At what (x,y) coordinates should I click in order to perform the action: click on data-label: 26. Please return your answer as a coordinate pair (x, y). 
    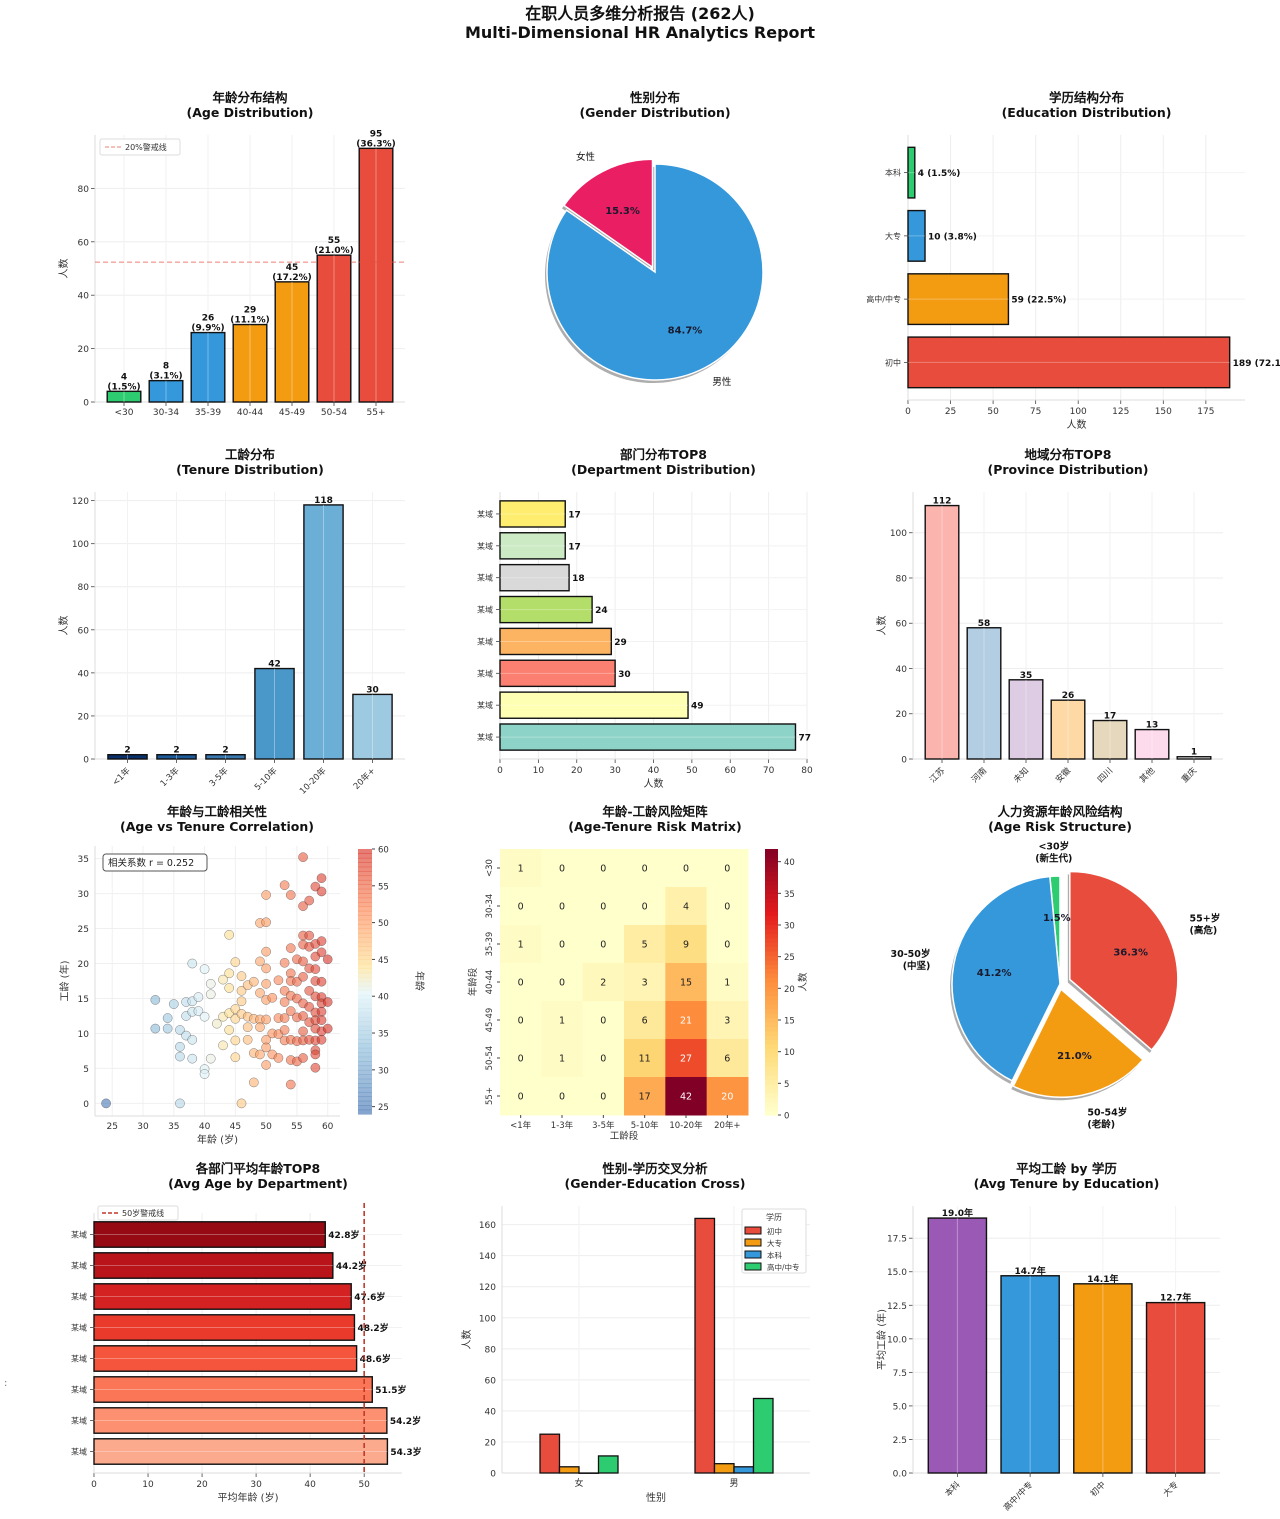
    Looking at the image, I should click on (1068, 696).